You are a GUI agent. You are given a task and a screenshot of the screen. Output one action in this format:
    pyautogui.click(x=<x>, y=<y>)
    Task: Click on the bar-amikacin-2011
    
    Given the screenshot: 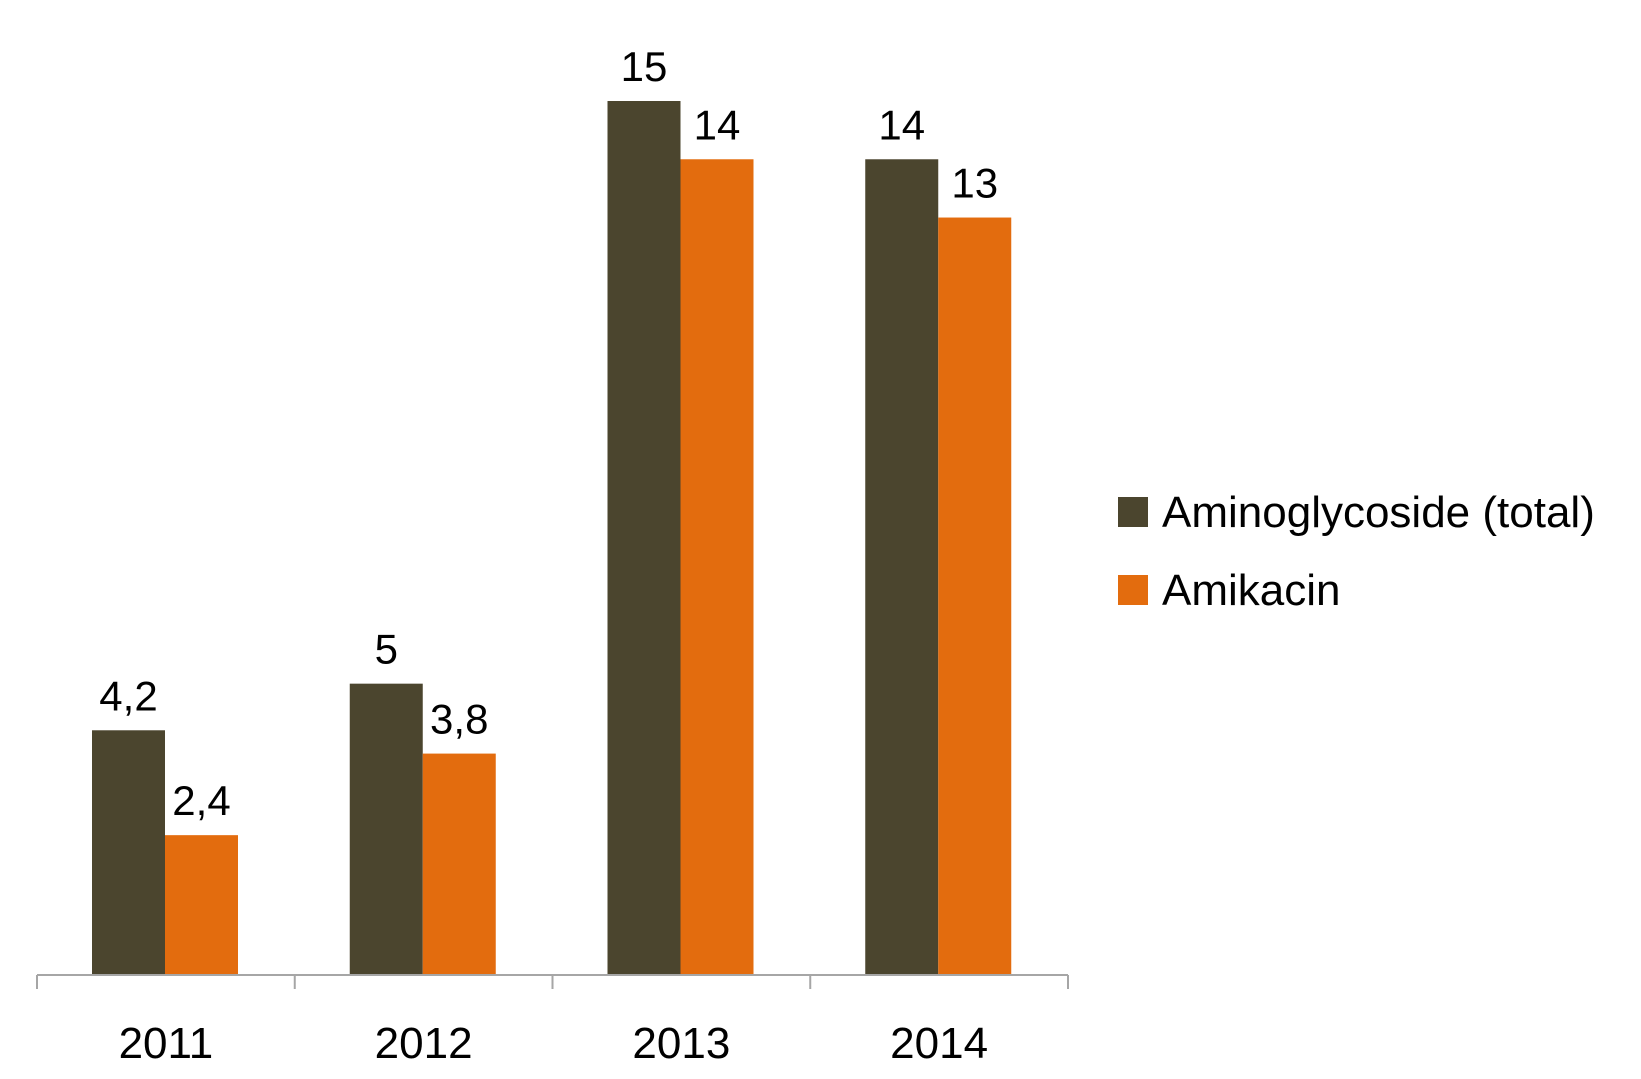 What is the action you would take?
    pyautogui.click(x=201, y=905)
    